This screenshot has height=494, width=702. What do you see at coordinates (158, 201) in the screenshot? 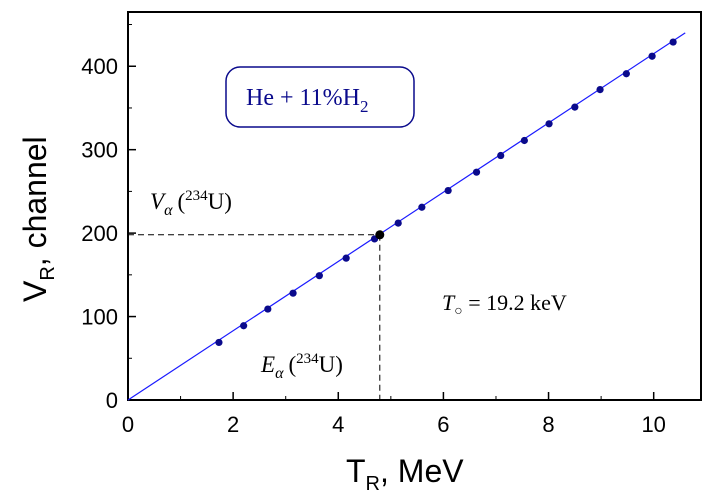
I see `v-alpha-main: V` at bounding box center [158, 201].